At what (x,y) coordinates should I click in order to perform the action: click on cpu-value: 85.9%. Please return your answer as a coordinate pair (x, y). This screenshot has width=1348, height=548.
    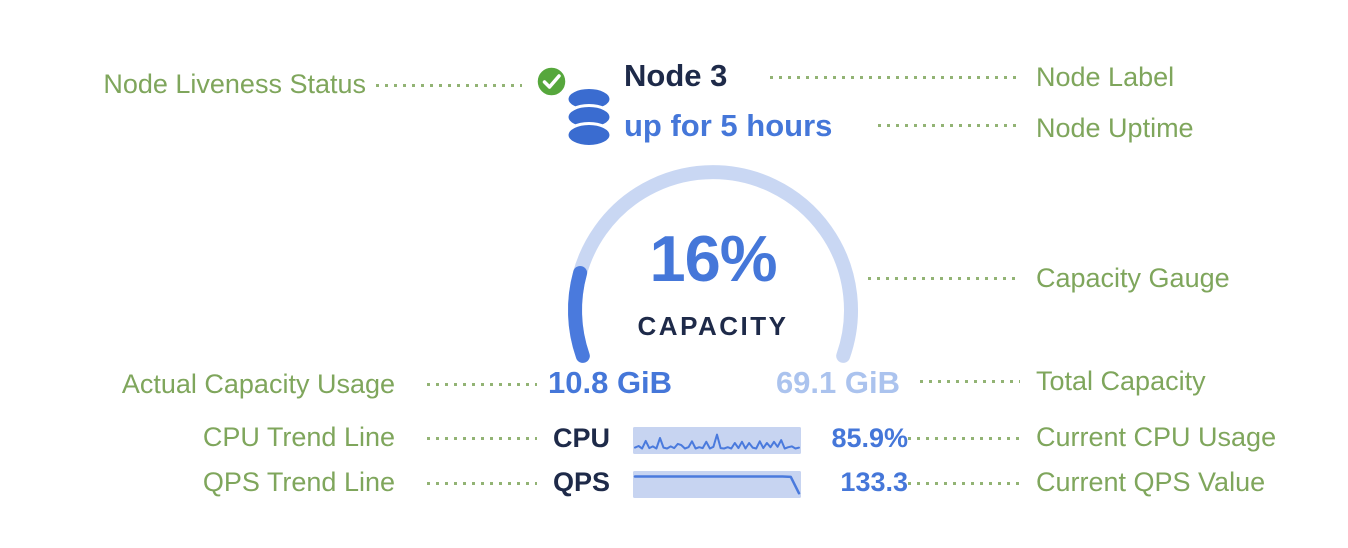
    Looking at the image, I should click on (869, 438).